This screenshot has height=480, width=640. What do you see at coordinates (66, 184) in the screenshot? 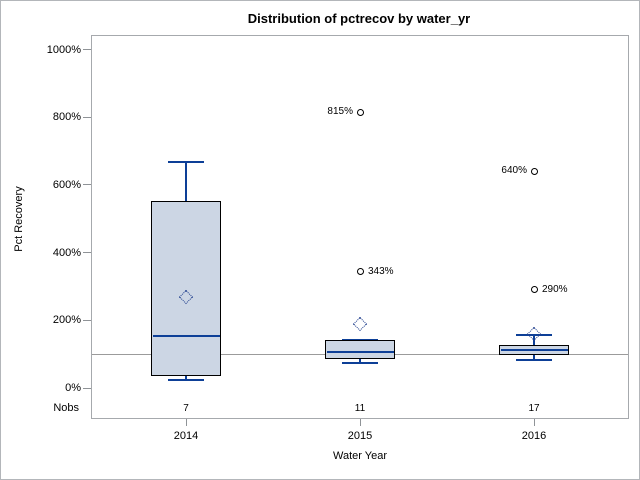
I see `y-tick-label: 600%` at bounding box center [66, 184].